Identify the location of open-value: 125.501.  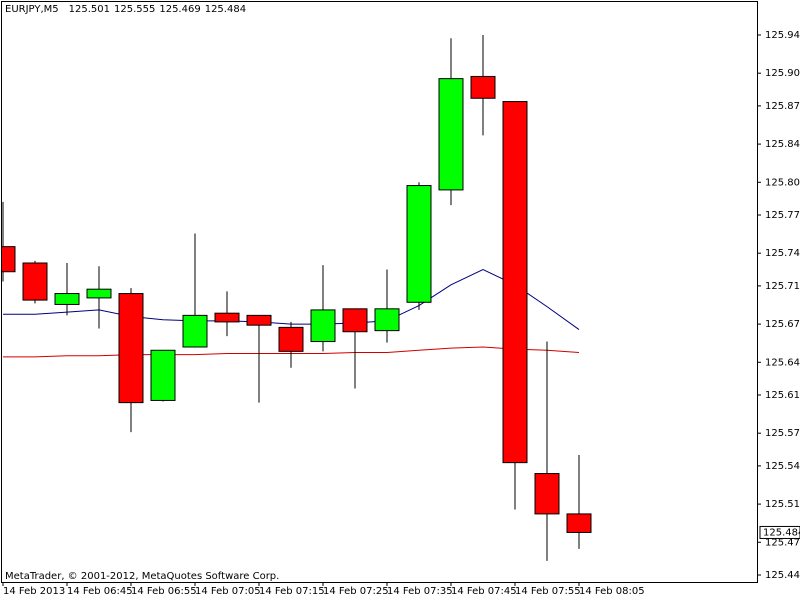
(89, 9).